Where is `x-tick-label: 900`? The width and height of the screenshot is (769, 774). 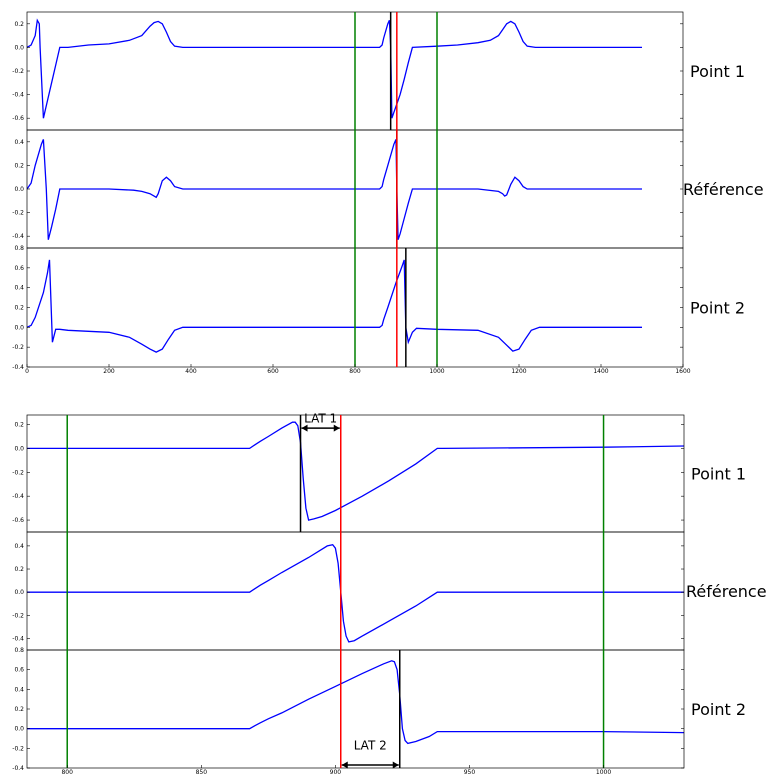 x-tick-label: 900 is located at coordinates (336, 771).